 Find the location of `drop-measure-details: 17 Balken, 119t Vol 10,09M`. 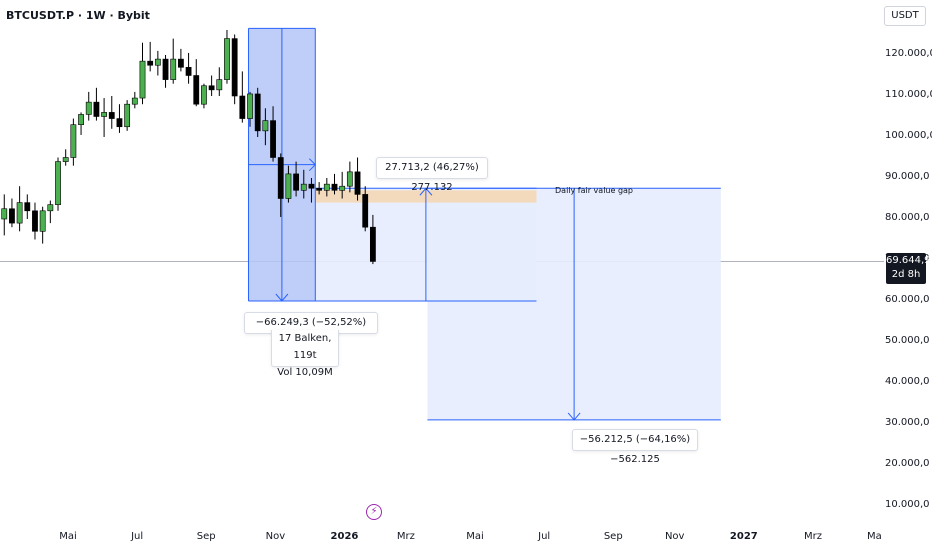

drop-measure-details: 17 Balken, 119t Vol 10,09M is located at coordinates (305, 354).